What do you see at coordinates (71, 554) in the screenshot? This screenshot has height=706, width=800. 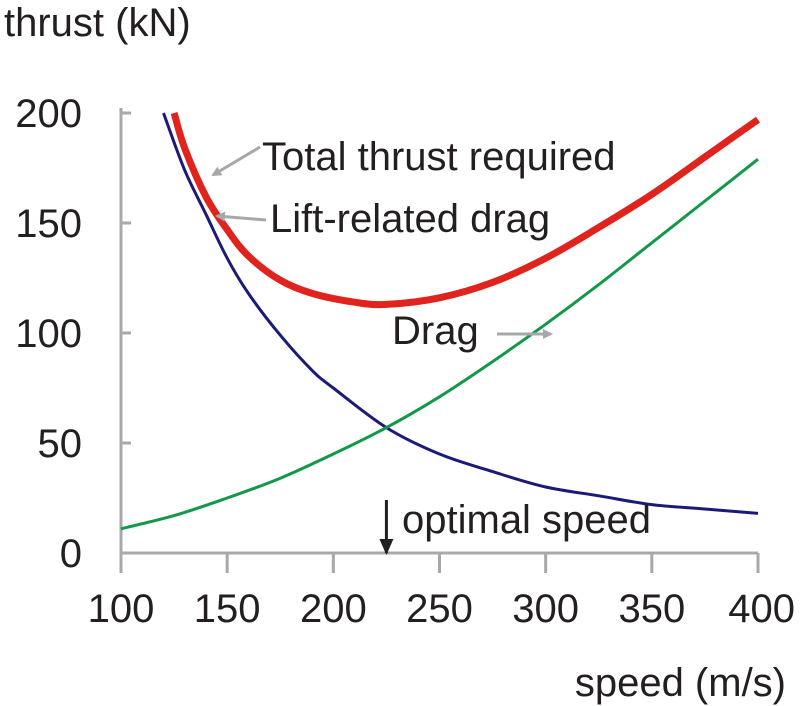 I see `y-tick-label: 0` at bounding box center [71, 554].